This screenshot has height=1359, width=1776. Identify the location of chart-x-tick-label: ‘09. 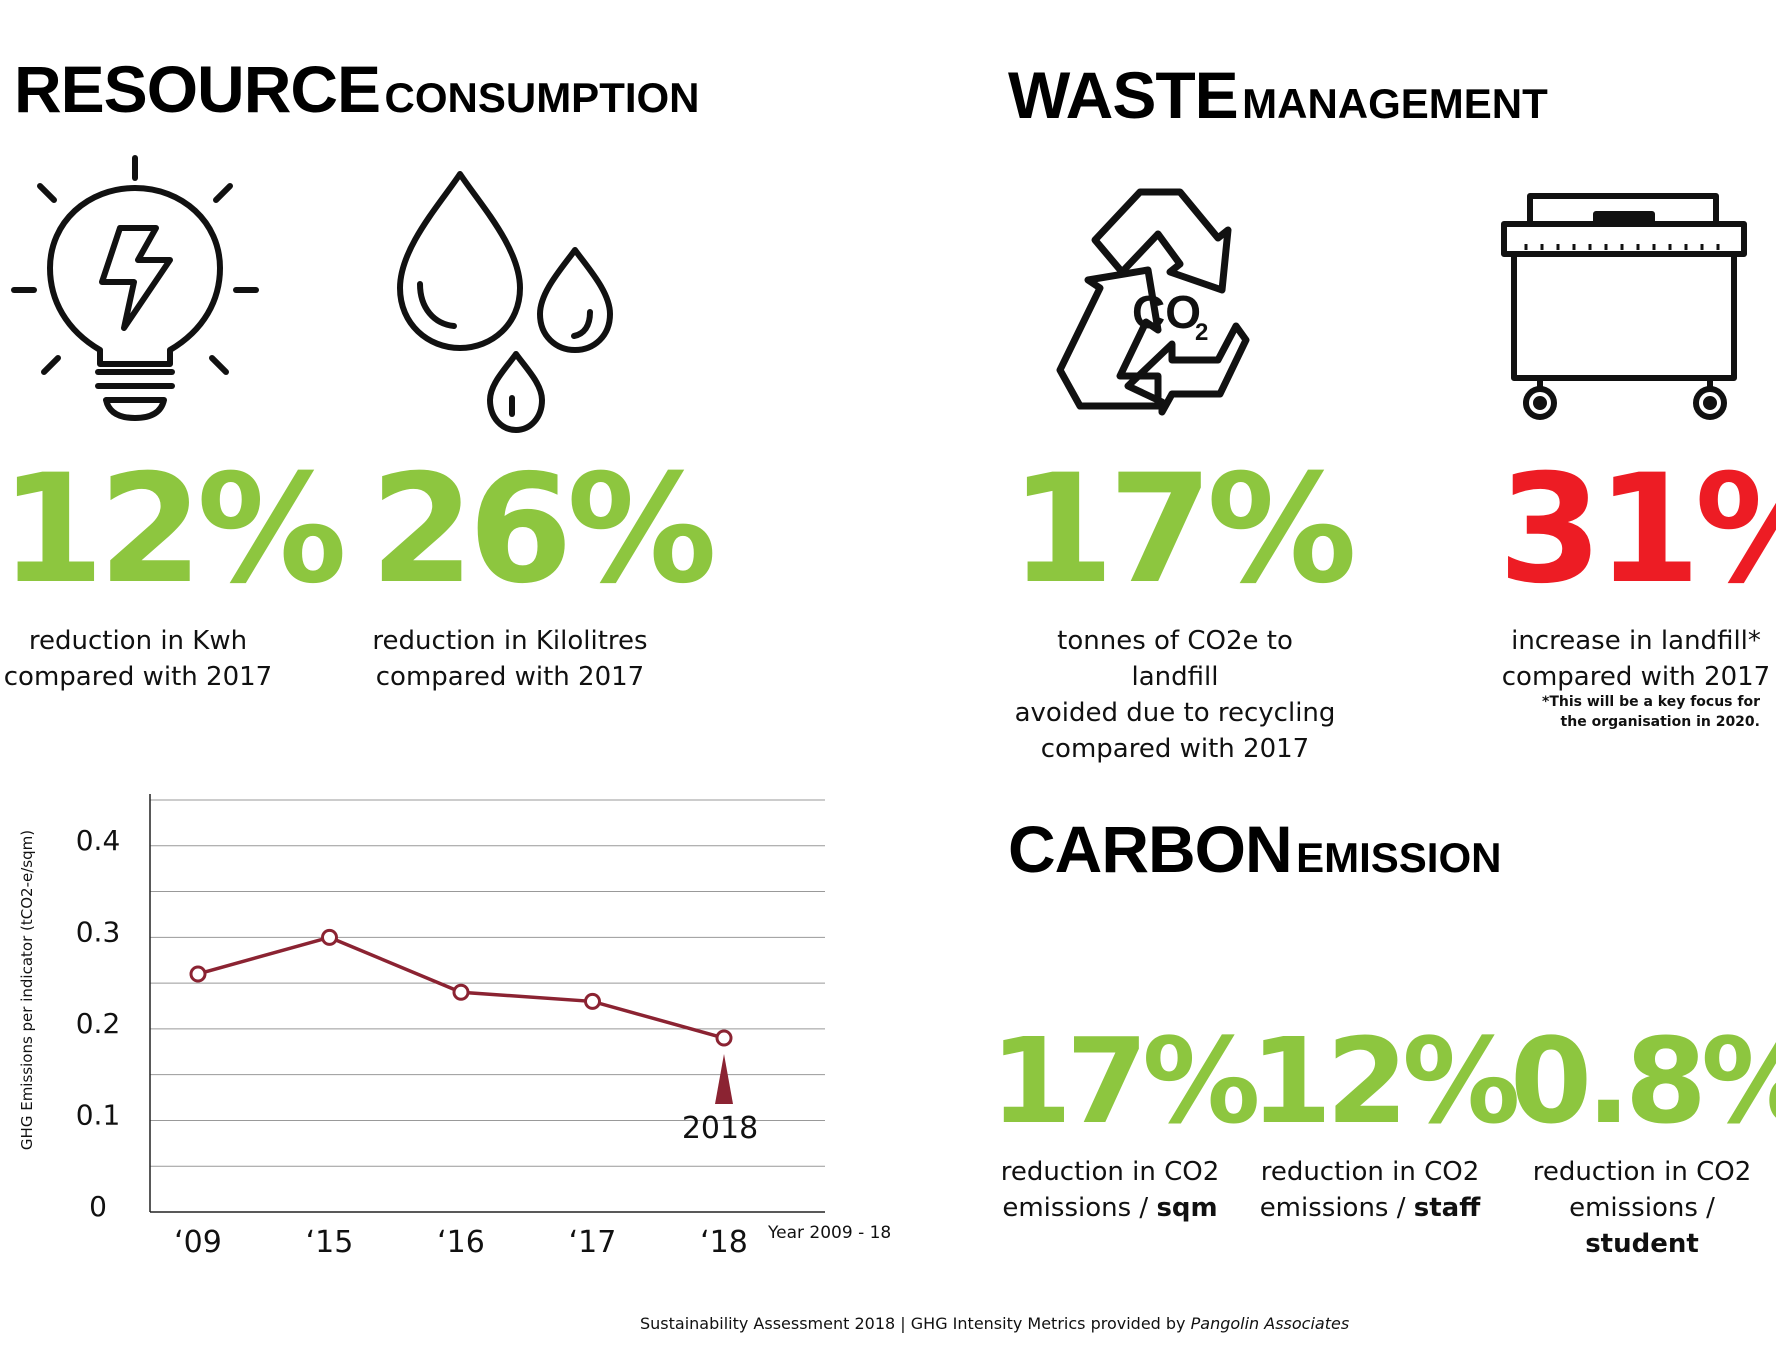
(198, 1242).